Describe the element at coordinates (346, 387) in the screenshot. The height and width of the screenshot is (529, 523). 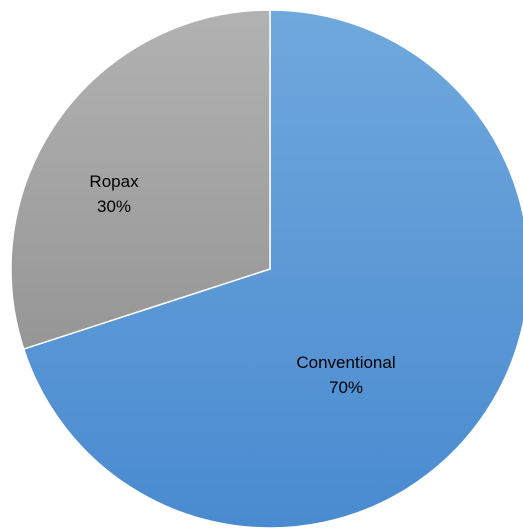
I see `slice-percent-conventional: 70%` at that location.